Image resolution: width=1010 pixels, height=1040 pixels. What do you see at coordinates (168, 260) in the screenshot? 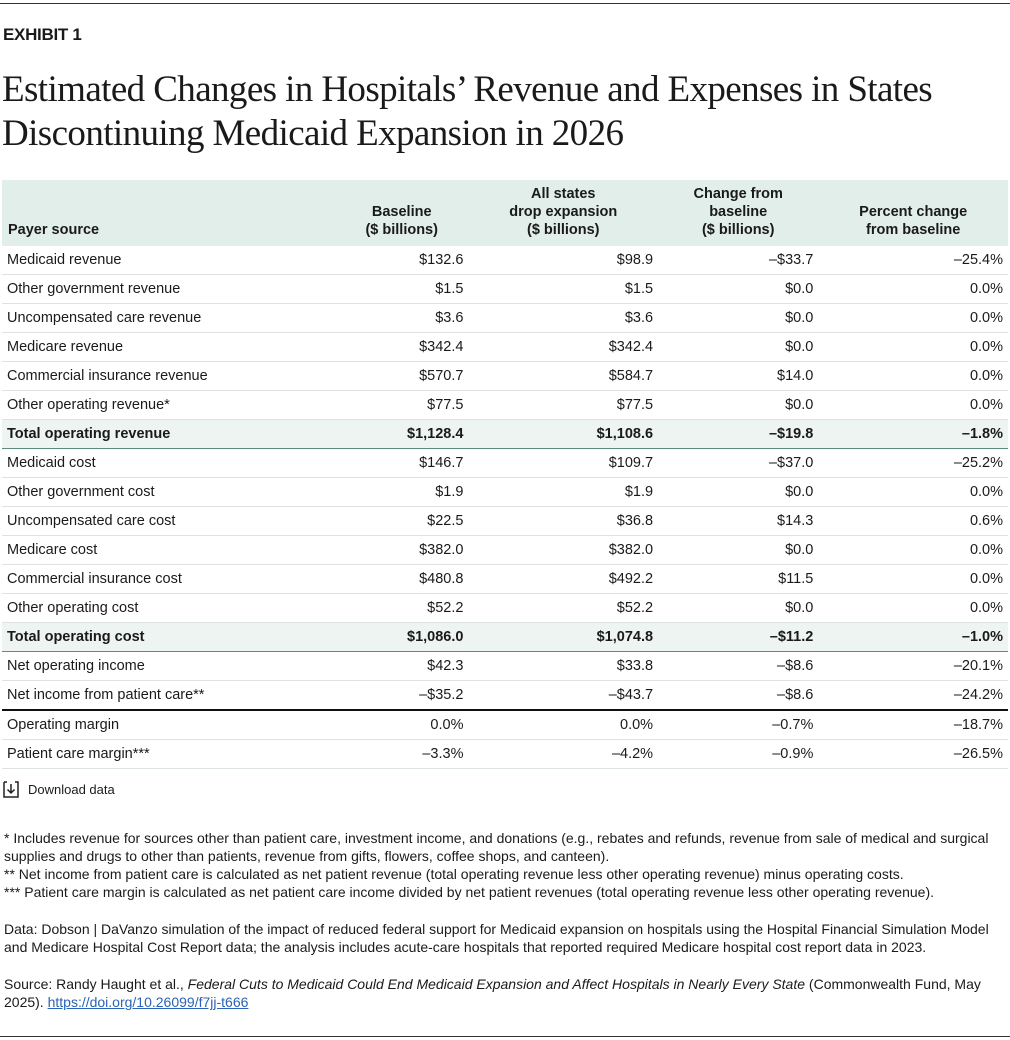
I see `row-label: Medicaid revenue` at bounding box center [168, 260].